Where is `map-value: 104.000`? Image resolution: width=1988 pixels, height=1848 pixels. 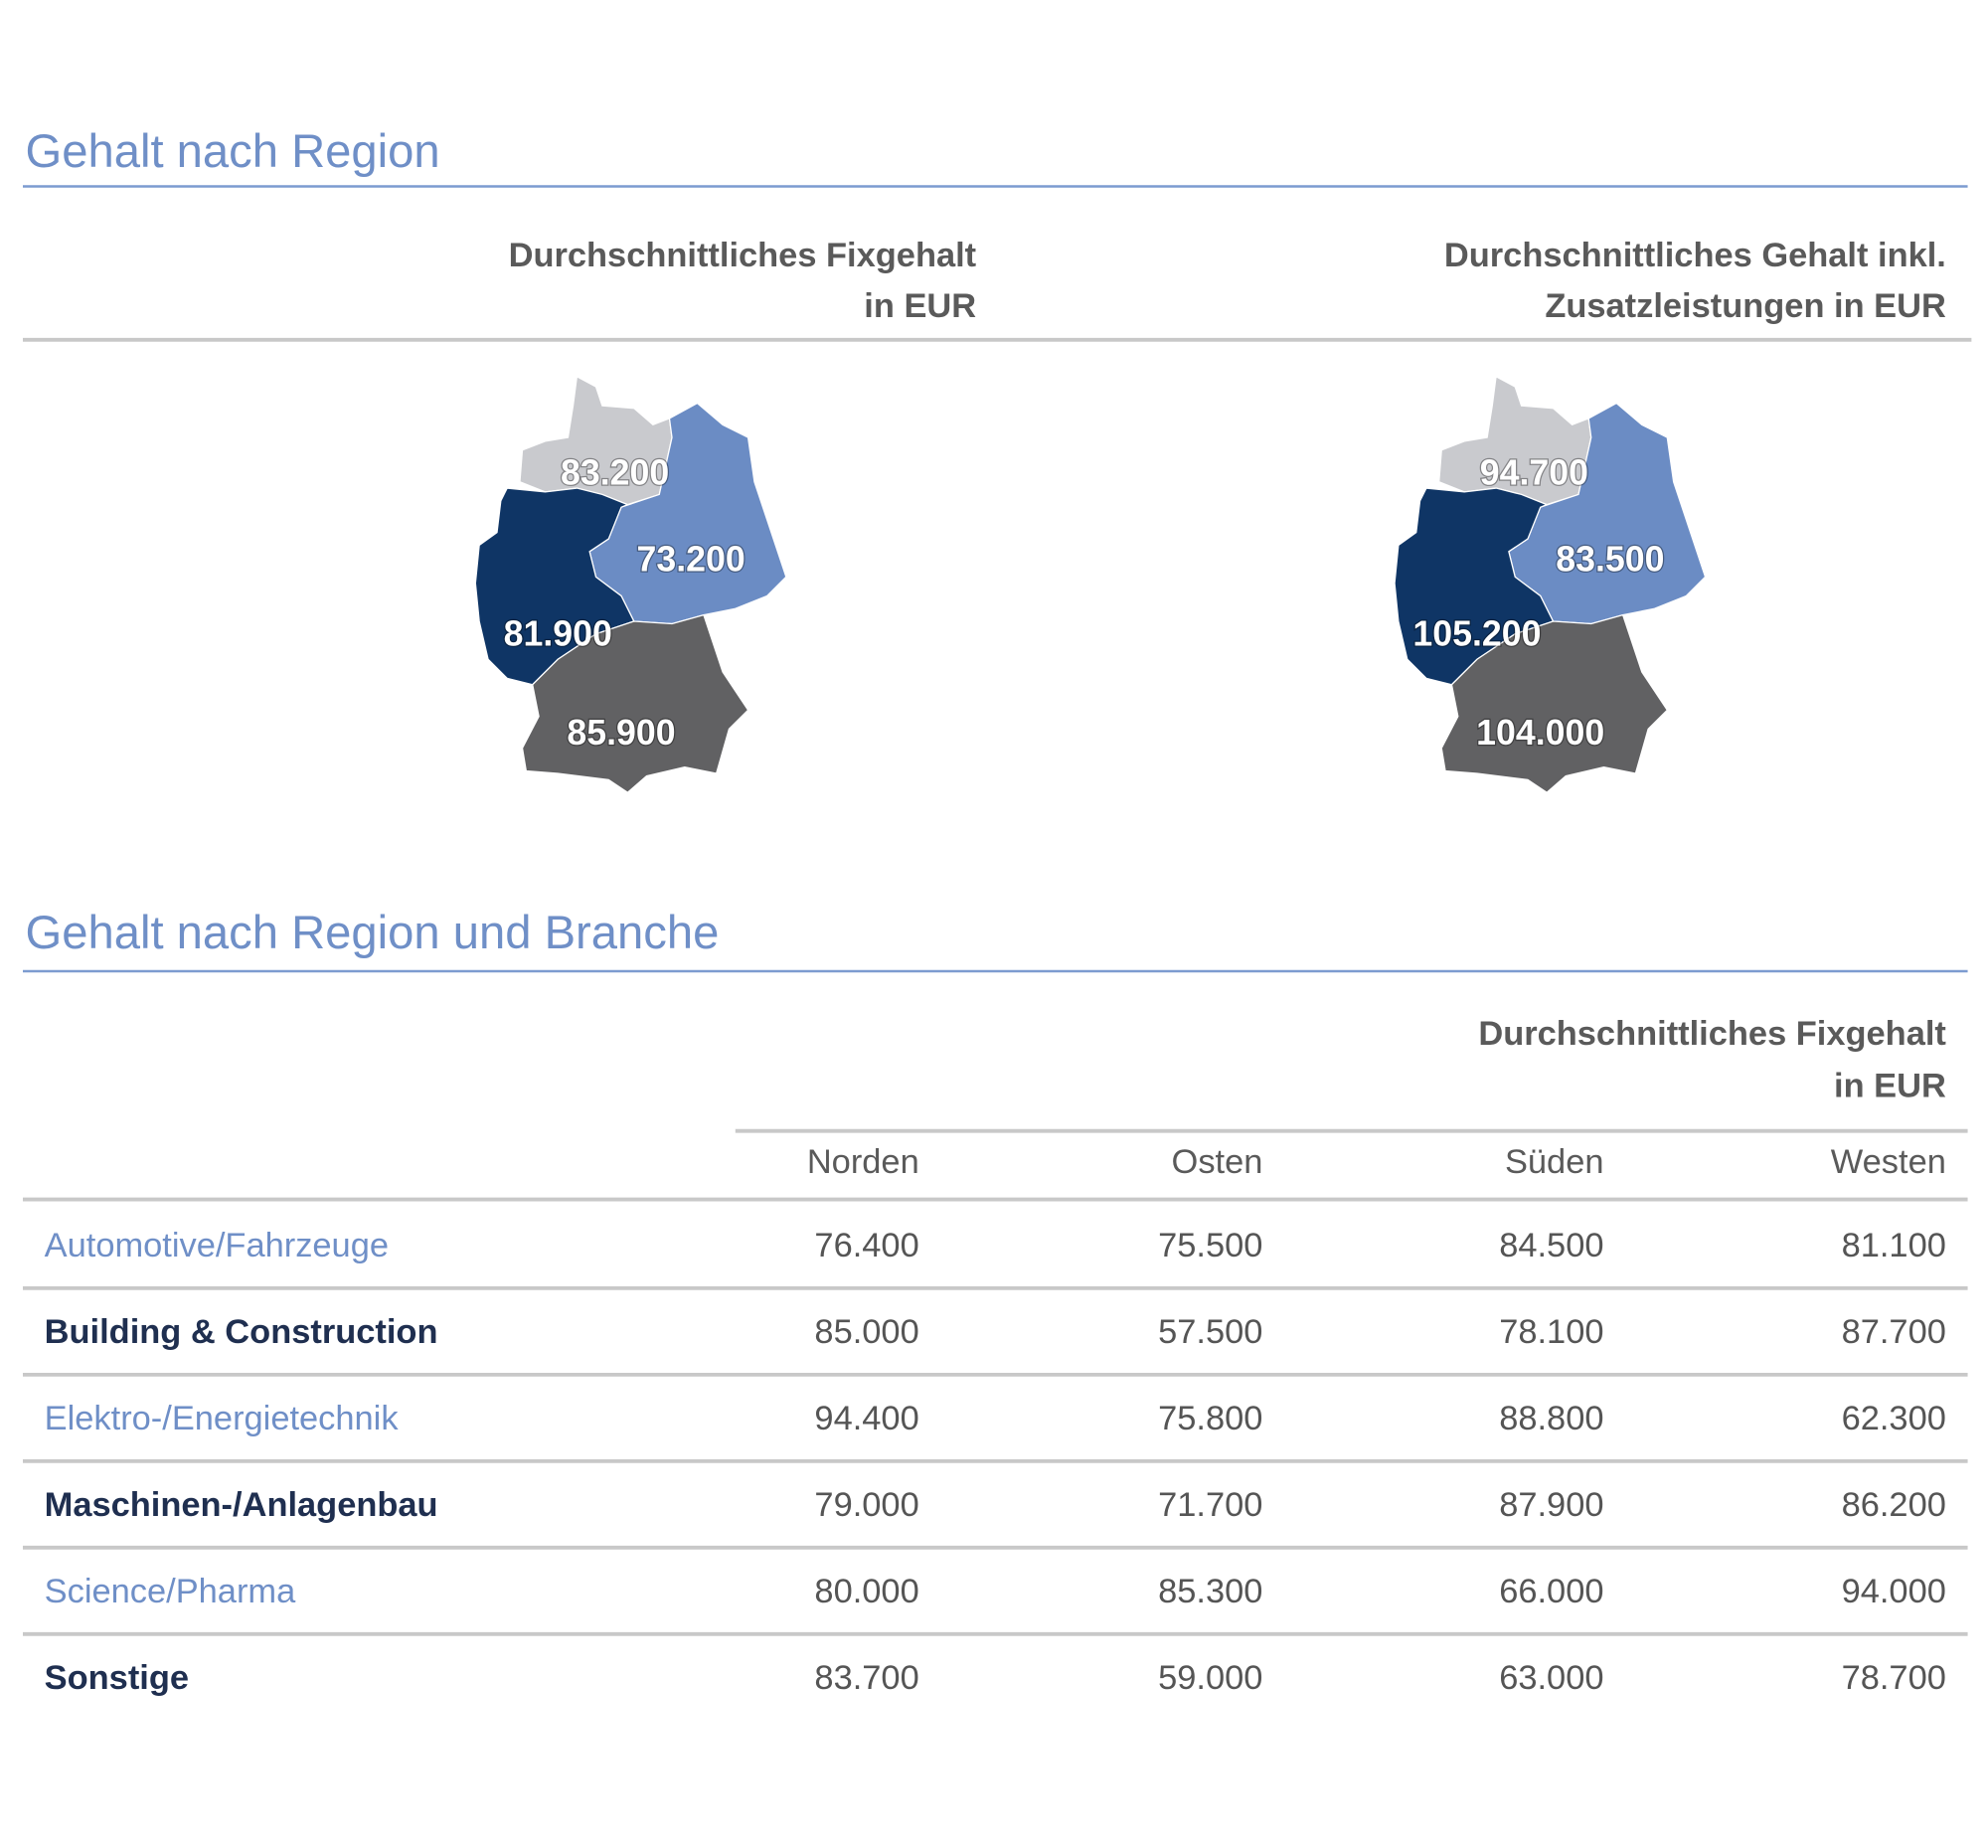
map-value: 104.000 is located at coordinates (1540, 733).